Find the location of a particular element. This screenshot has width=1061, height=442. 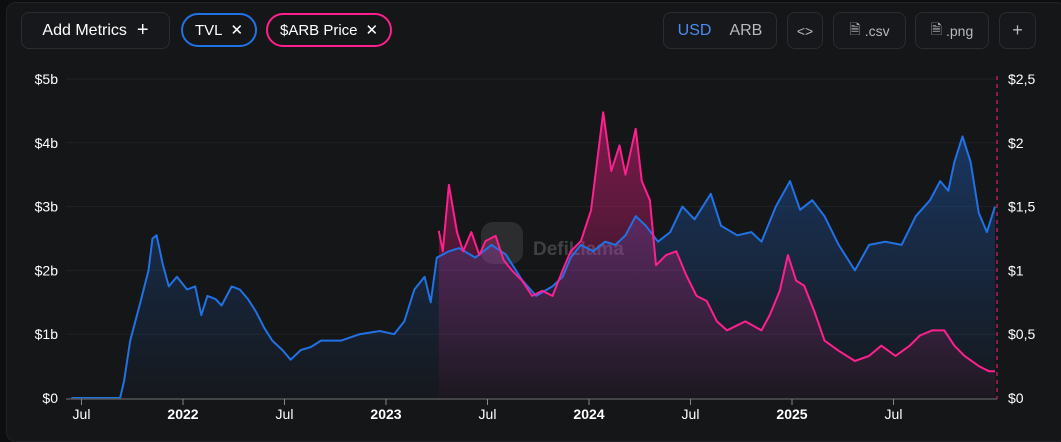

y-left-tick-label: $3b is located at coordinates (47, 207).